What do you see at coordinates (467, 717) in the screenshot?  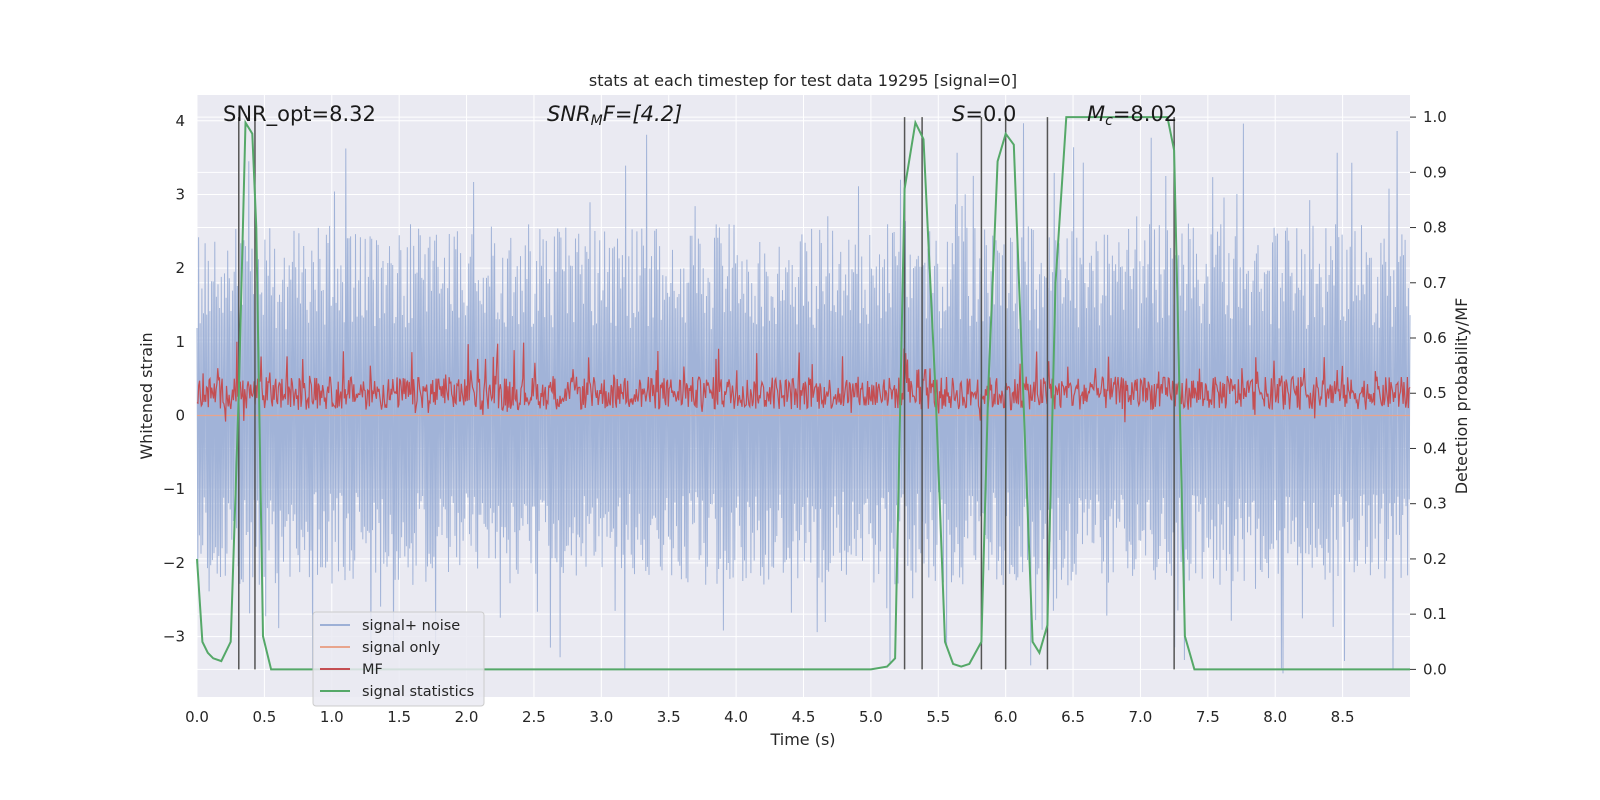 I see `x-tick-label: 2.0` at bounding box center [467, 717].